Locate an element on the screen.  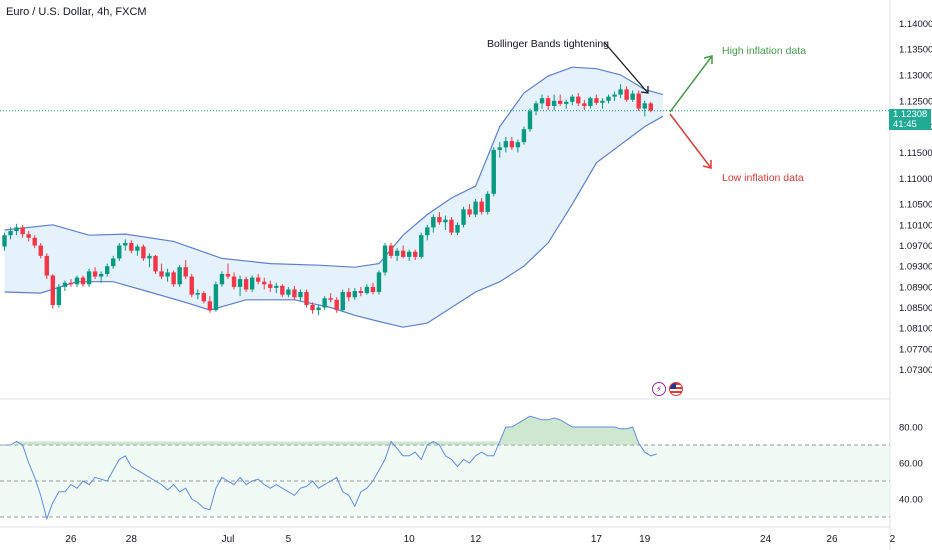
time-axis: 26 28 Jul 5 10 12 17 19 24 26 2 is located at coordinates (448, 535).